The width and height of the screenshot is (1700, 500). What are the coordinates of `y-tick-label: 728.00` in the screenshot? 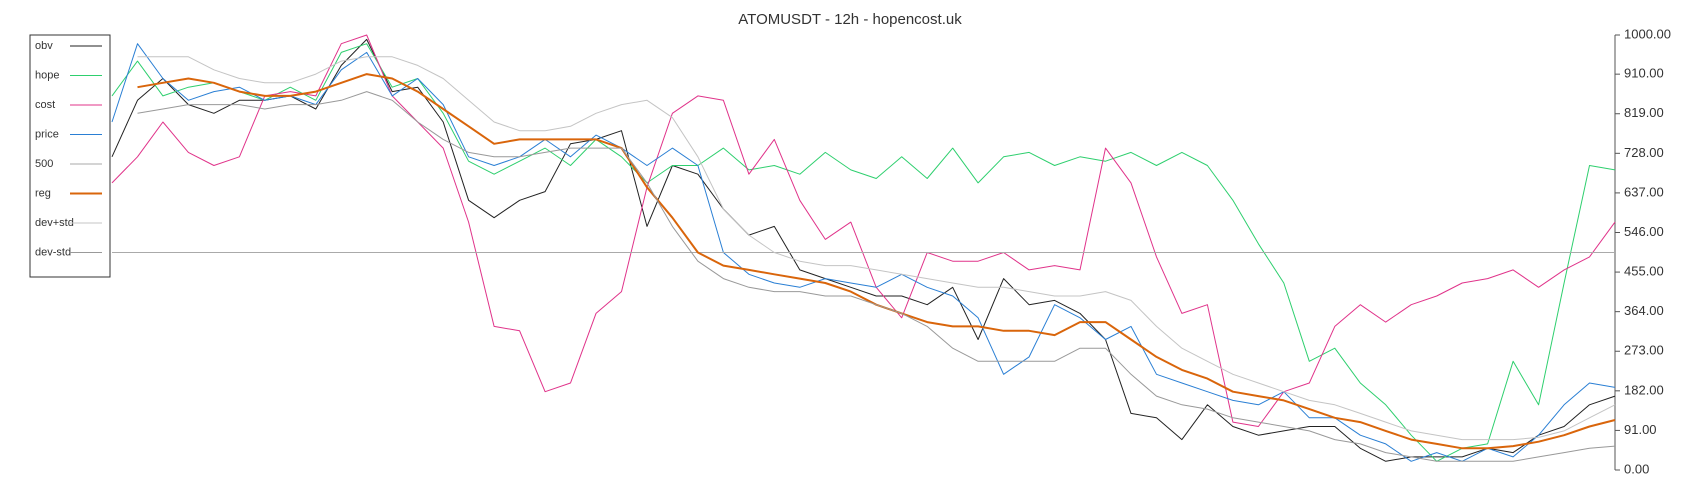 It's located at (1644, 152).